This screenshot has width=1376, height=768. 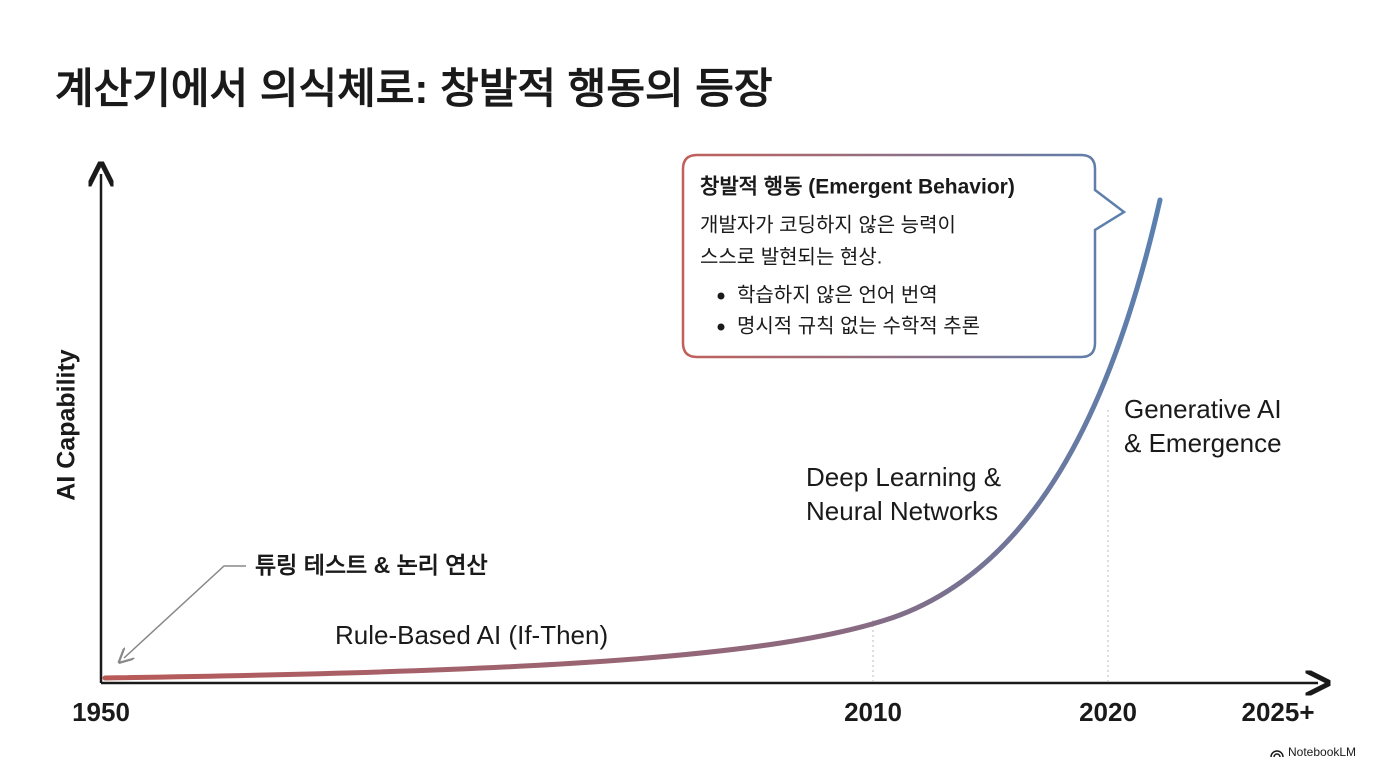 I want to click on stage-label: Deep Learning &, so click(x=903, y=477).